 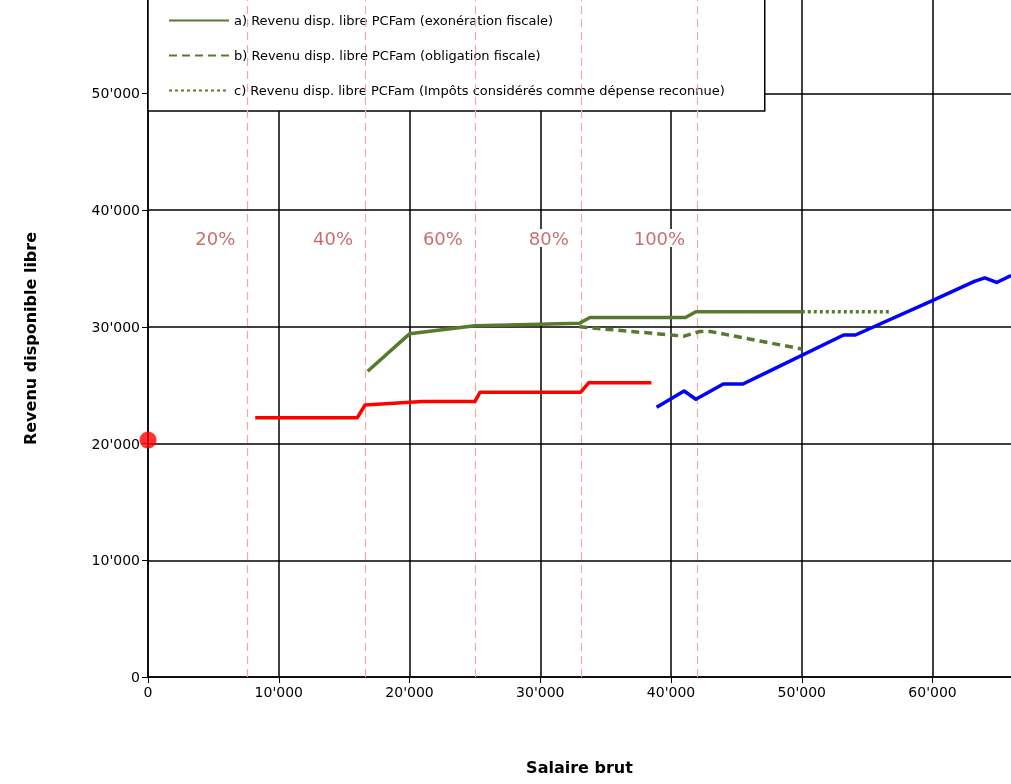 What do you see at coordinates (671, 692) in the screenshot?
I see `x-tick-label: 40'000` at bounding box center [671, 692].